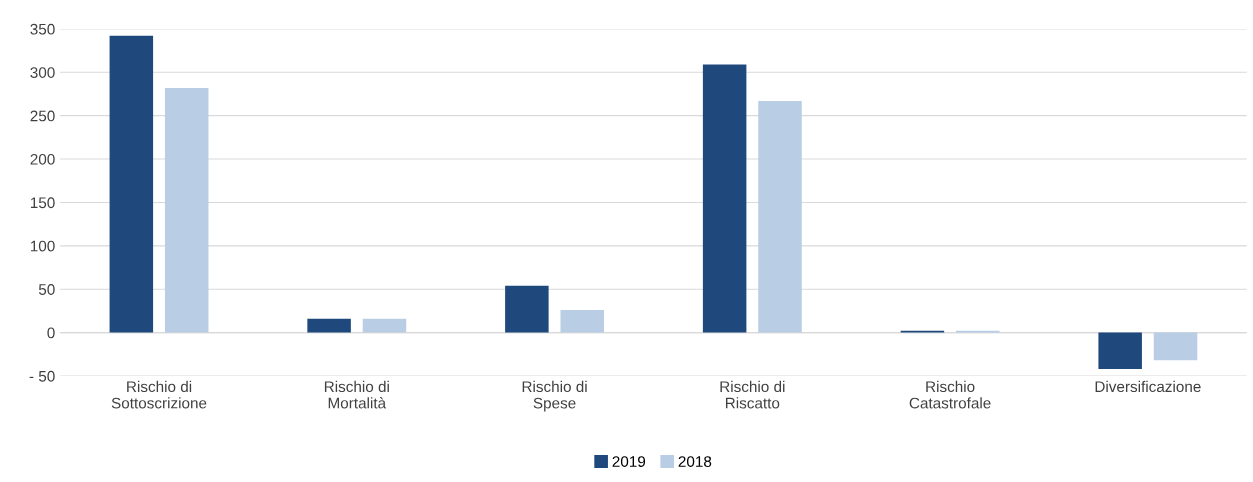 The height and width of the screenshot is (482, 1253). What do you see at coordinates (46, 289) in the screenshot?
I see `y-tick-label: 50` at bounding box center [46, 289].